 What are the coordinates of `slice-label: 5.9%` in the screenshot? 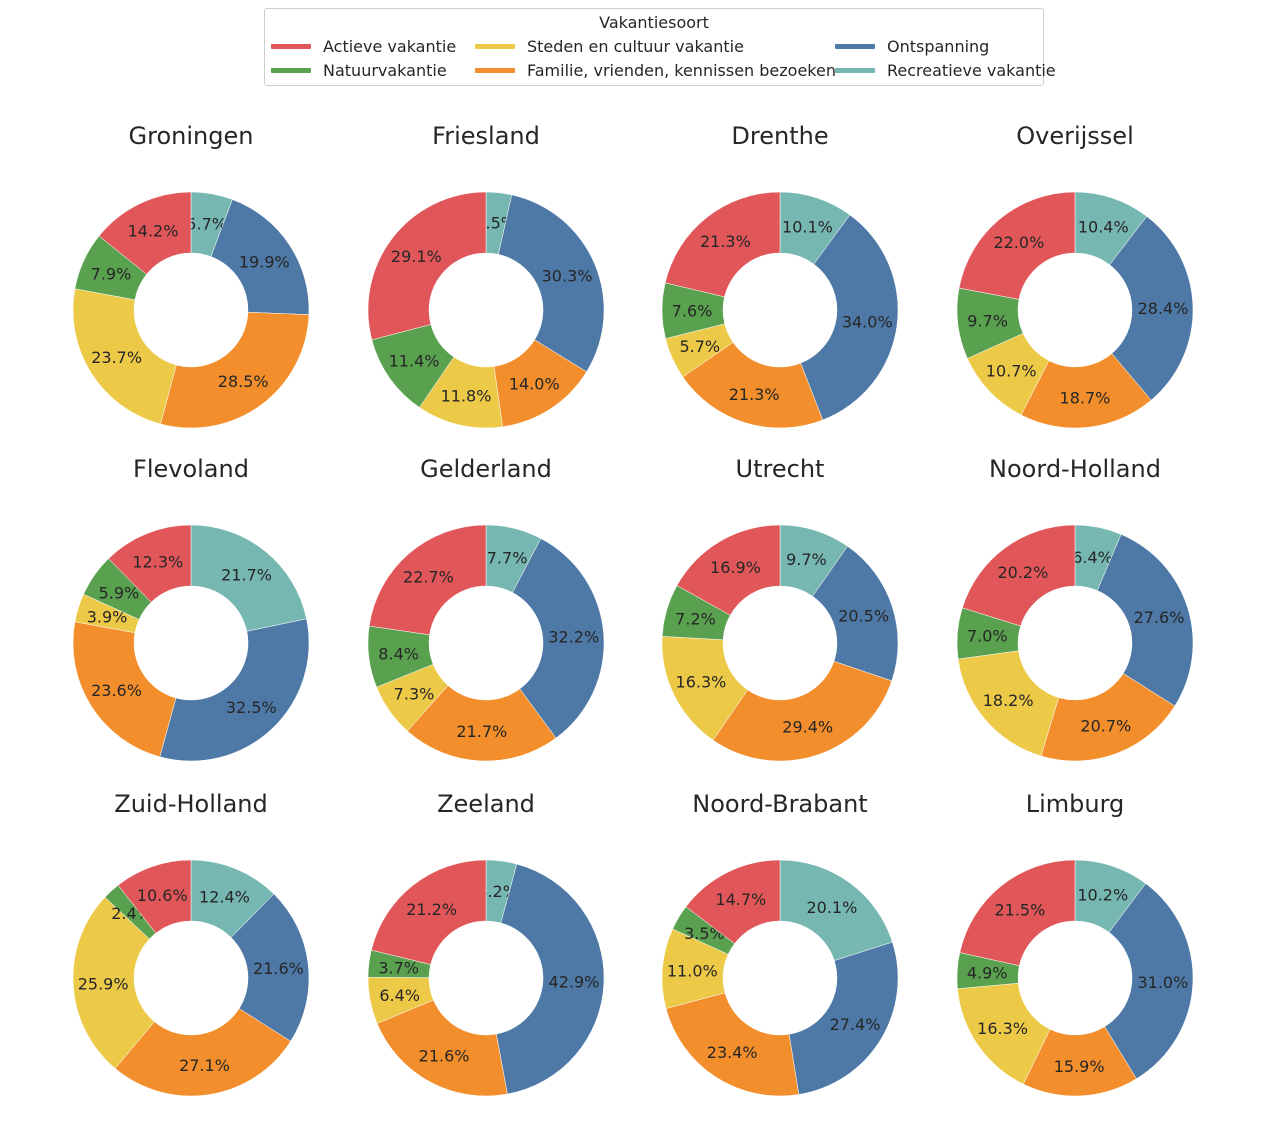 It's located at (119, 592).